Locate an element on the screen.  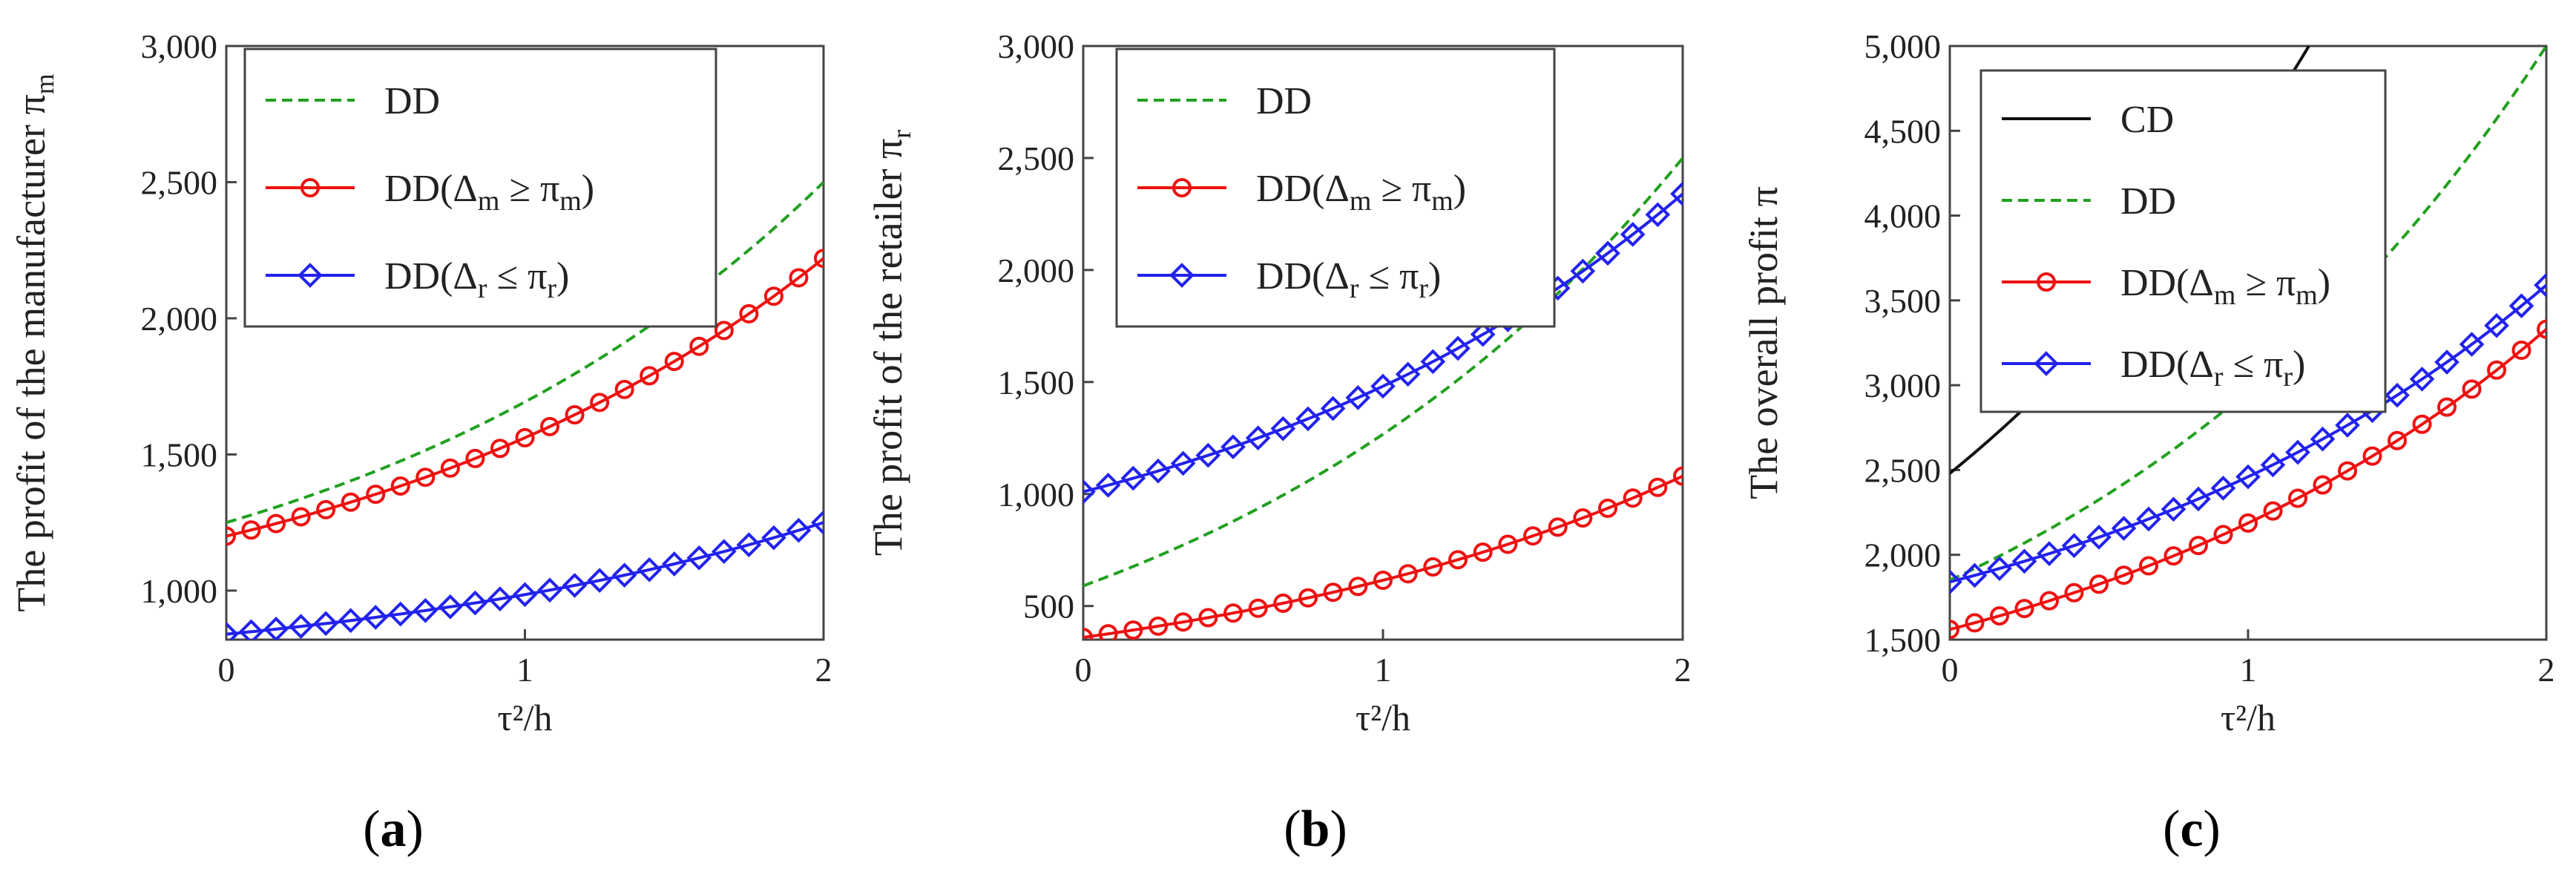
legend-label: DD(Δm ≥ πm) is located at coordinates (489, 193).